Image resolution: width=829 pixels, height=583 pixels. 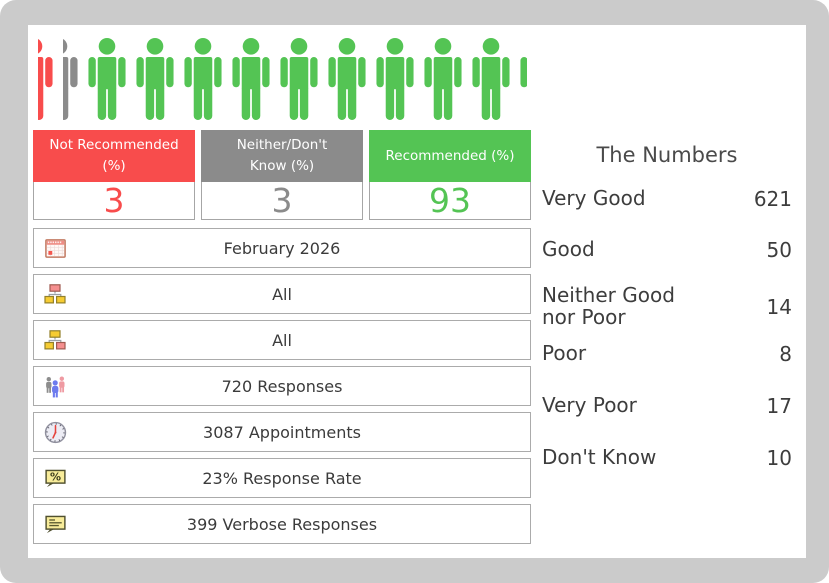 What do you see at coordinates (589, 405) in the screenshot?
I see `number-label: Very Poor` at bounding box center [589, 405].